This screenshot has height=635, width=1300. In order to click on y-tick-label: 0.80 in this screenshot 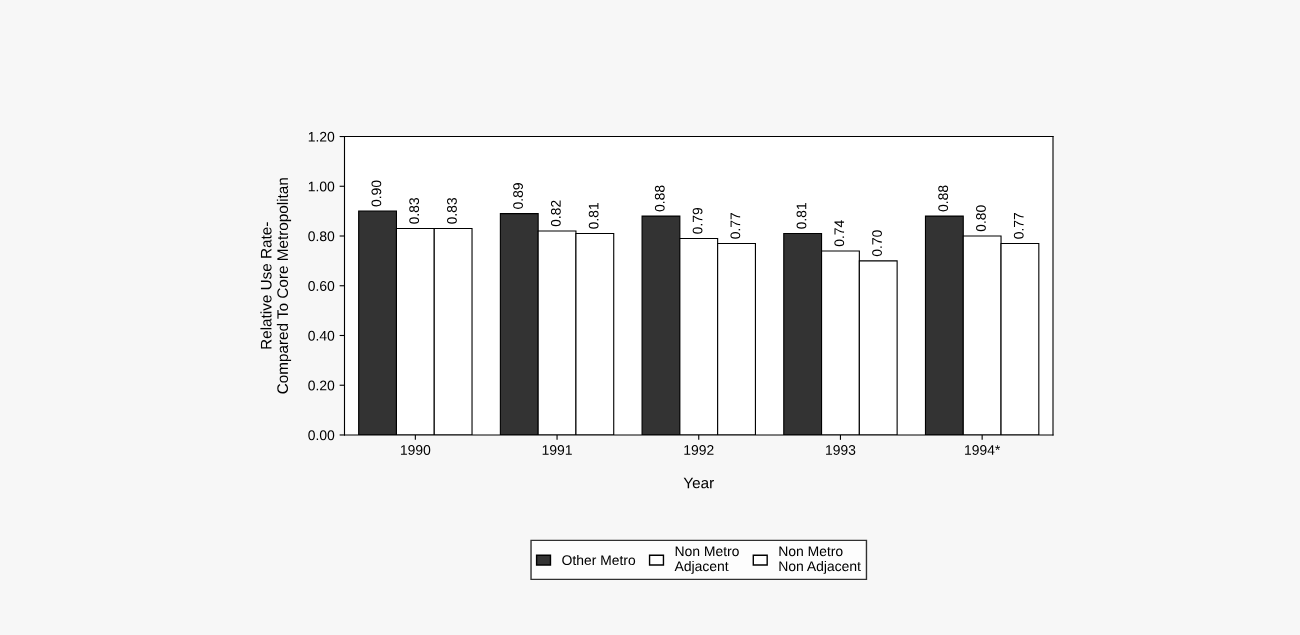, I will do `click(321, 236)`.